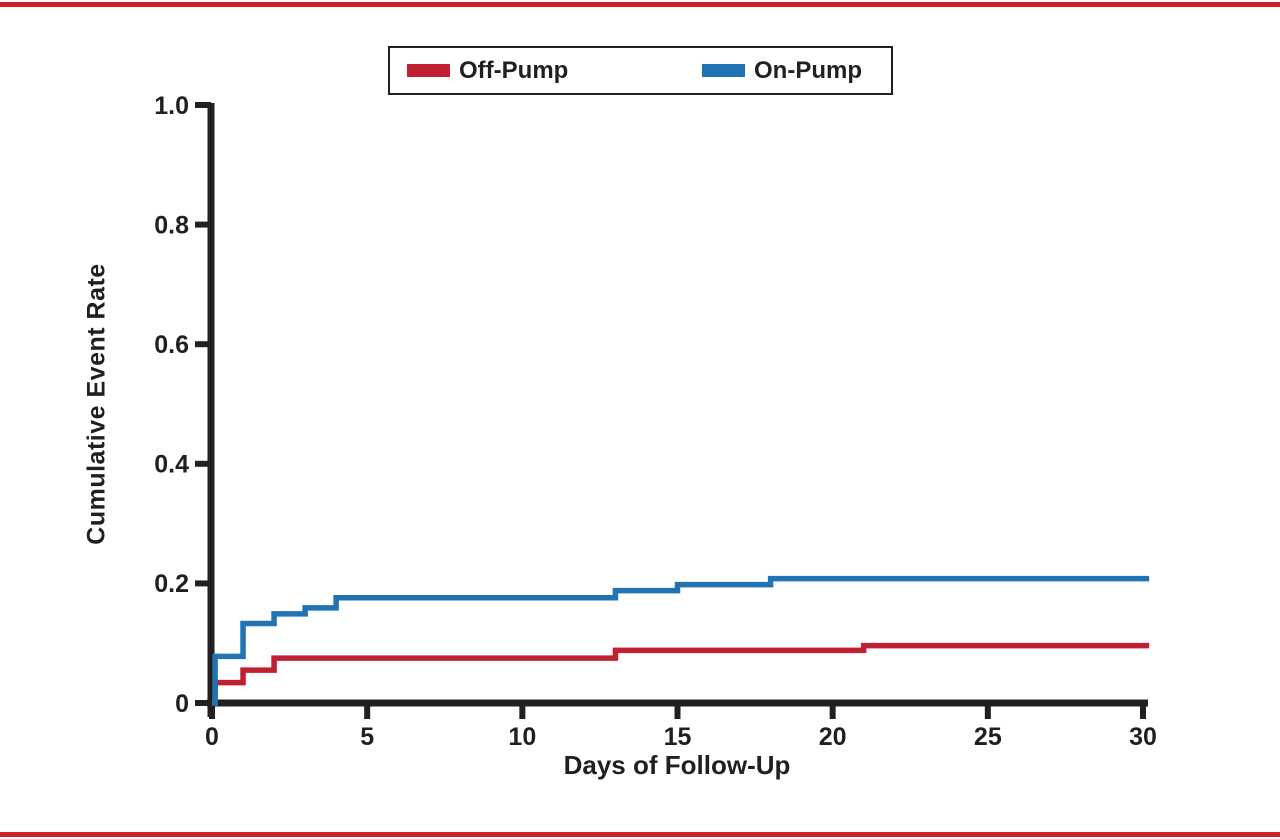 This screenshot has width=1280, height=839. Describe the element at coordinates (678, 737) in the screenshot. I see `x-tick-label: 15` at that location.